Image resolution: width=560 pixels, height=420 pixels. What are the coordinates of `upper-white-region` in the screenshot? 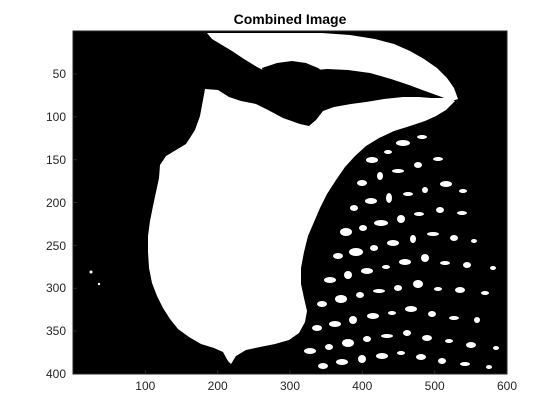 It's located at (332, 67).